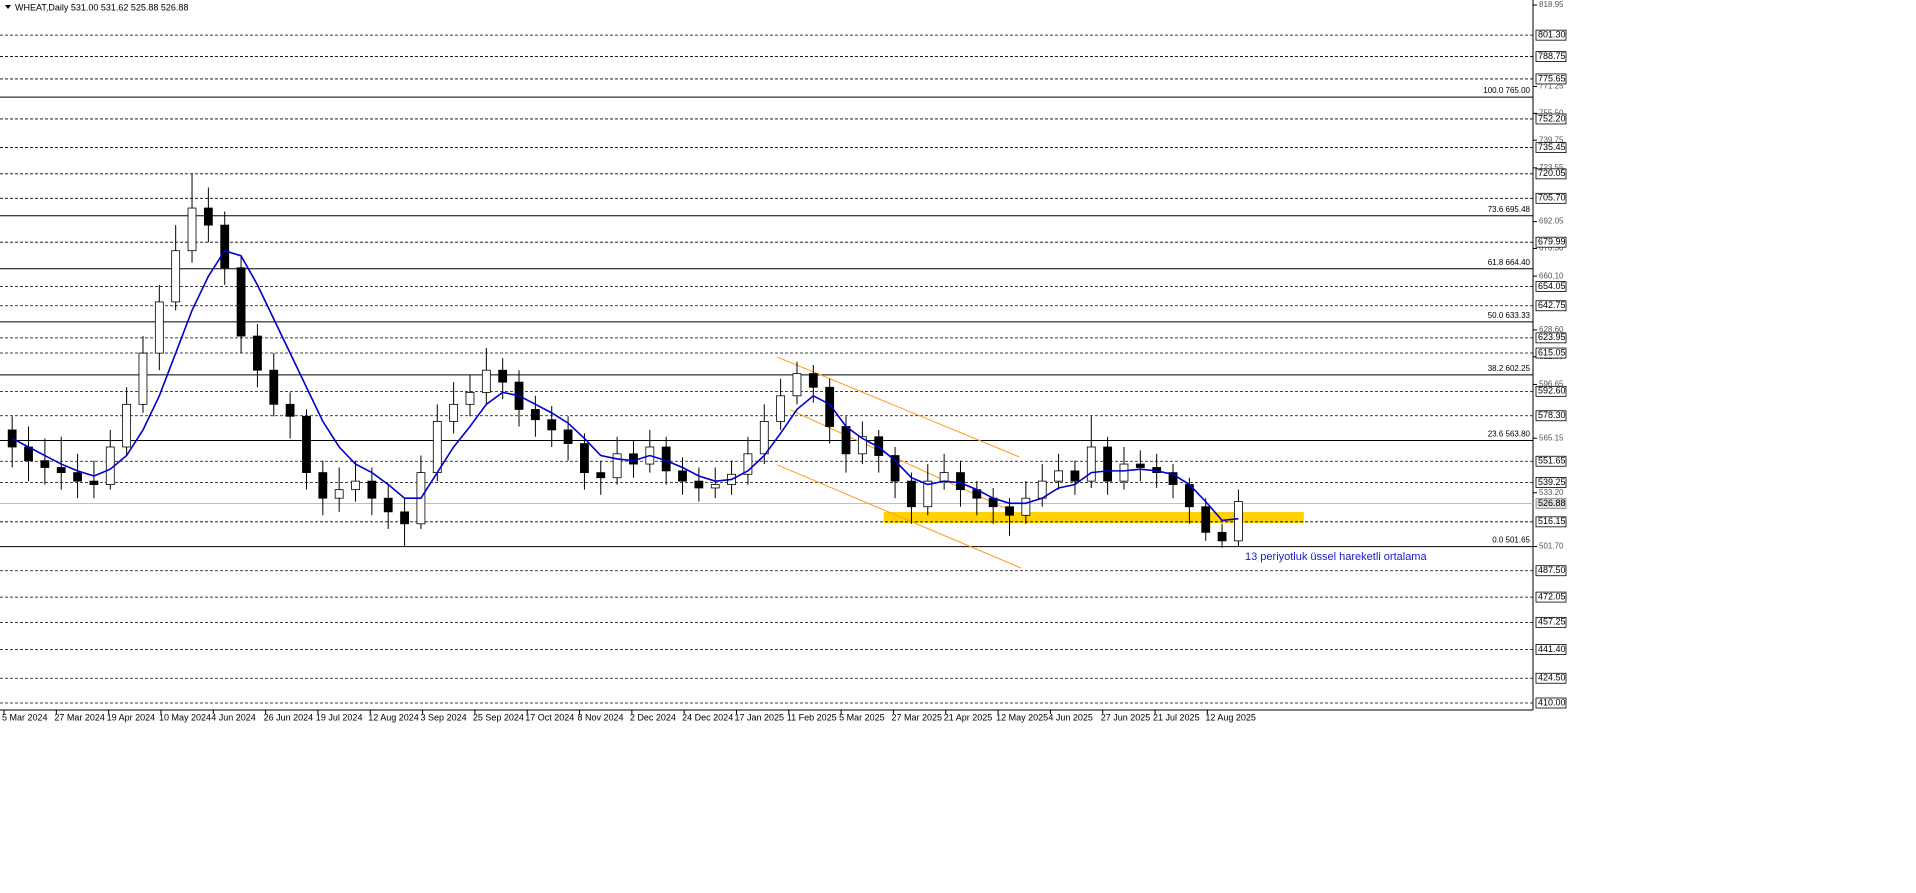  I want to click on level-label: 424.50, so click(1552, 678).